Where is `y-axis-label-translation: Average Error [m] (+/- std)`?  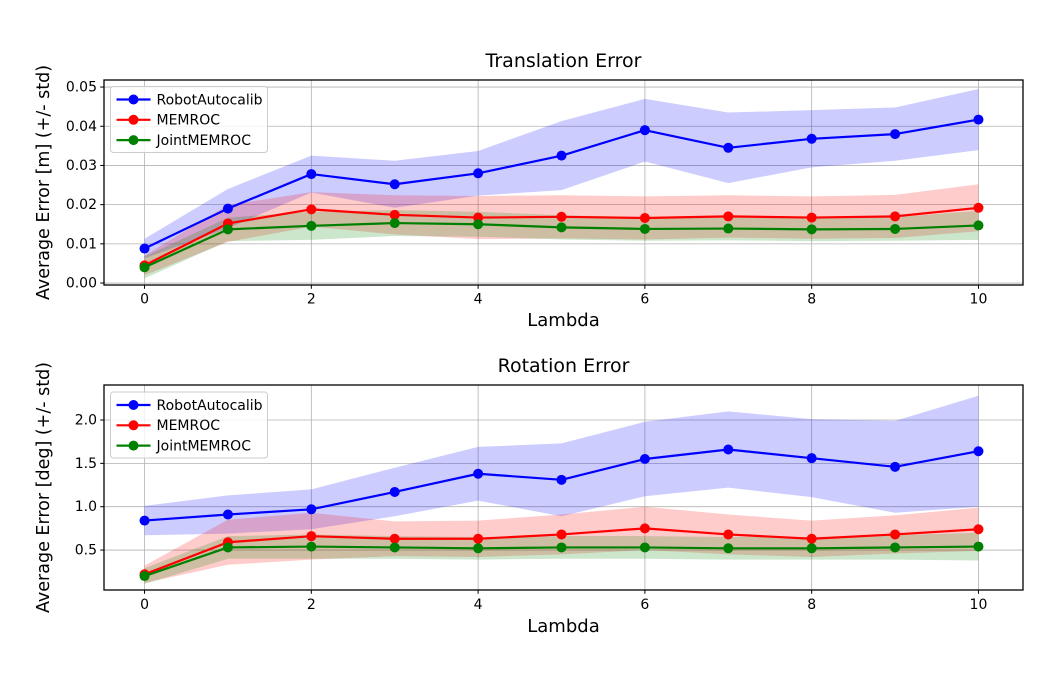 y-axis-label-translation: Average Error [m] (+/- std) is located at coordinates (44, 182).